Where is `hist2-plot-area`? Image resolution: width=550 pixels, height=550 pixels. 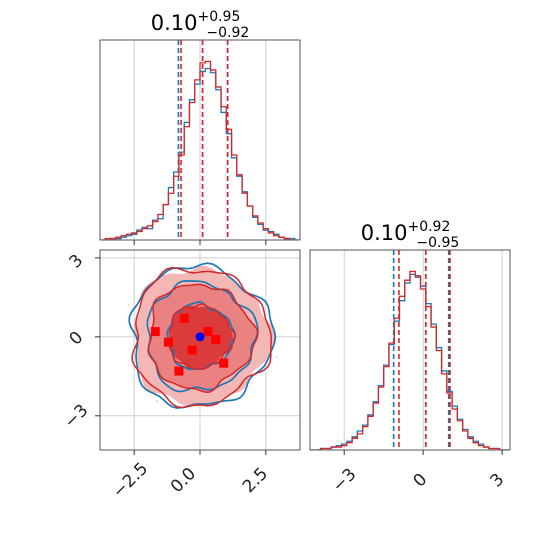
hist2-plot-area is located at coordinates (410, 350).